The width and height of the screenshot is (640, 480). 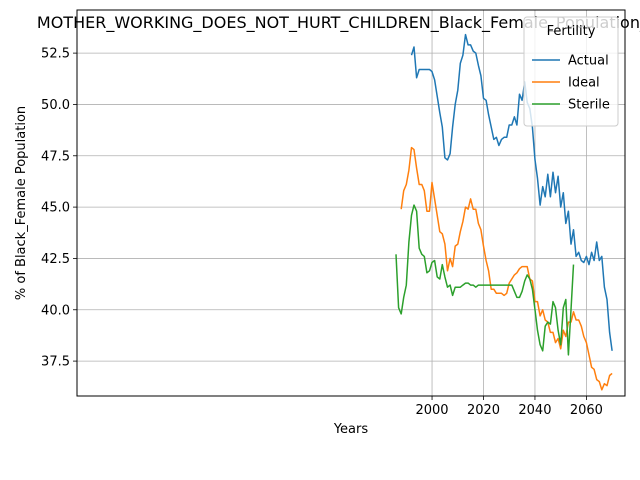 What do you see at coordinates (485, 280) in the screenshot?
I see `series-line-sterile` at bounding box center [485, 280].